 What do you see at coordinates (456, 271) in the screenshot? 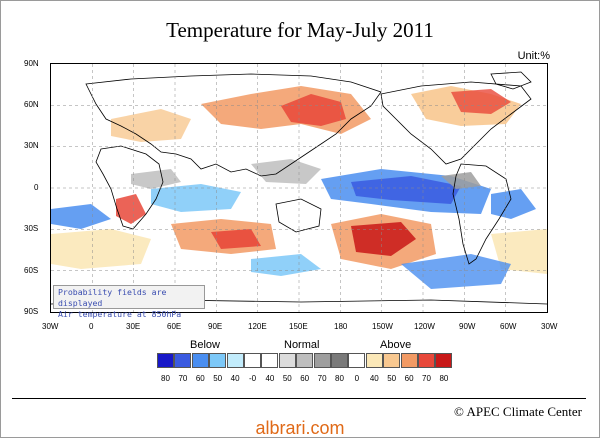
I see `below-region-south-pacific` at bounding box center [456, 271].